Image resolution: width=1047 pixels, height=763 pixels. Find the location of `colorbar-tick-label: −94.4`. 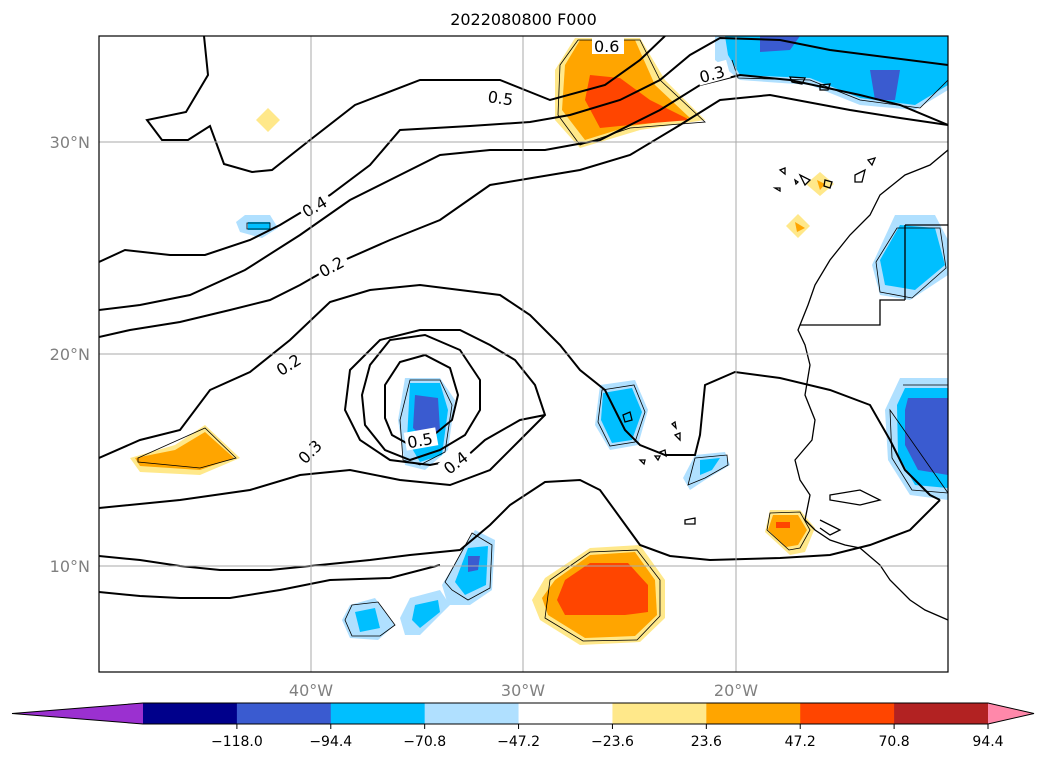

colorbar-tick-label: −94.4 is located at coordinates (330, 742).